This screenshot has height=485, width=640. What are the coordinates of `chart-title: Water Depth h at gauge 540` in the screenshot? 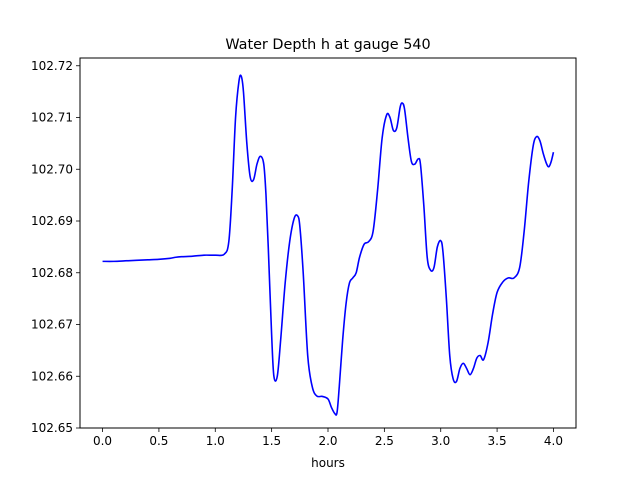 It's located at (327, 45).